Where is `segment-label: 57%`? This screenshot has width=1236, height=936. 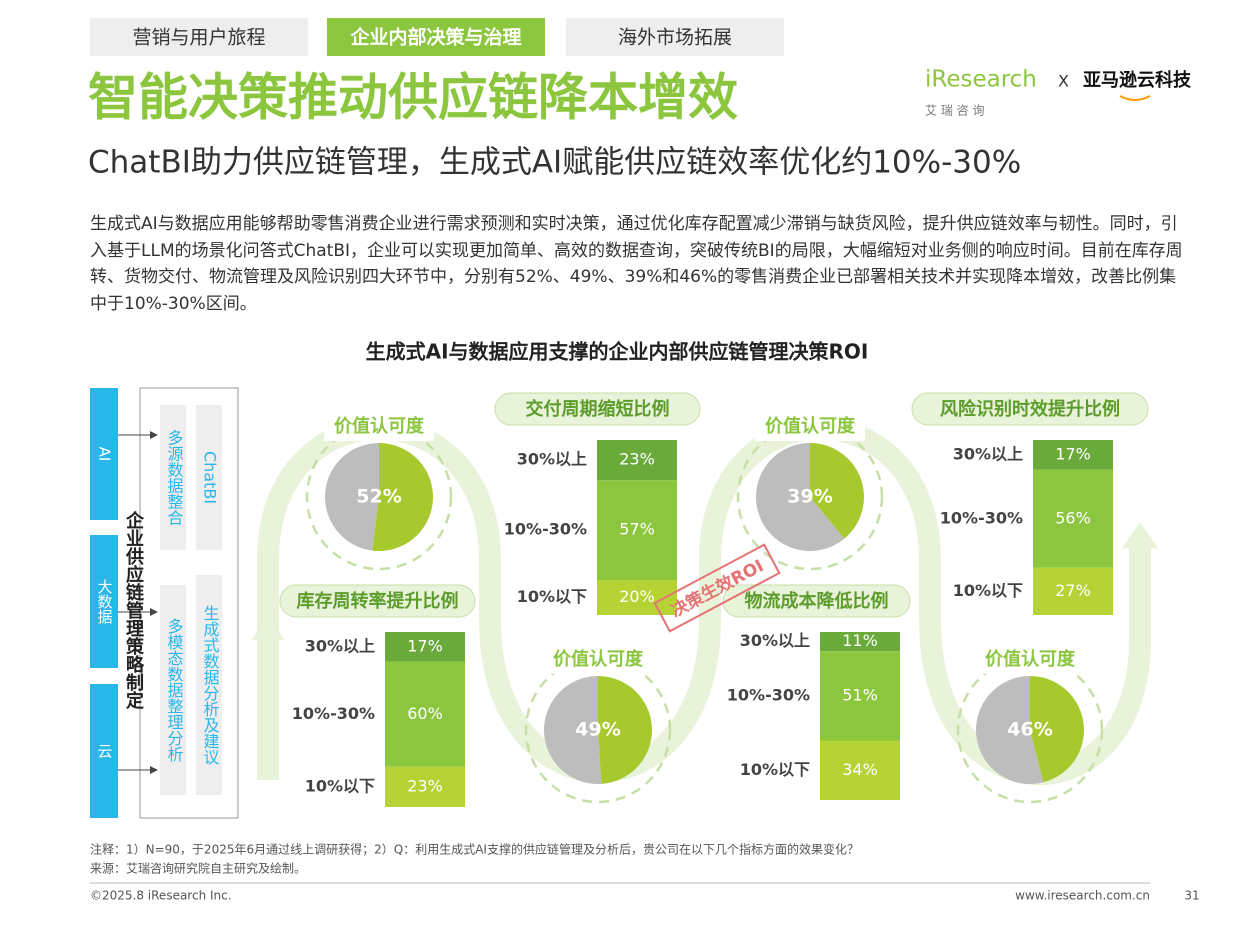
segment-label: 57% is located at coordinates (637, 529).